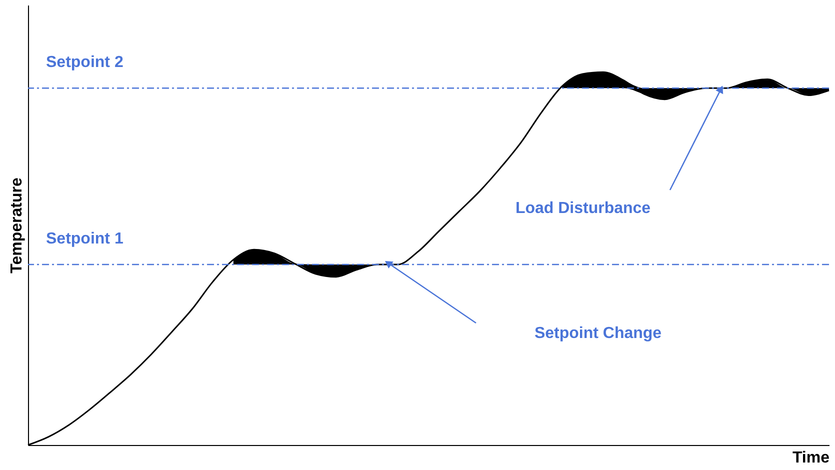 The height and width of the screenshot is (470, 835). Describe the element at coordinates (811, 458) in the screenshot. I see `x-axis-title: Time` at that location.